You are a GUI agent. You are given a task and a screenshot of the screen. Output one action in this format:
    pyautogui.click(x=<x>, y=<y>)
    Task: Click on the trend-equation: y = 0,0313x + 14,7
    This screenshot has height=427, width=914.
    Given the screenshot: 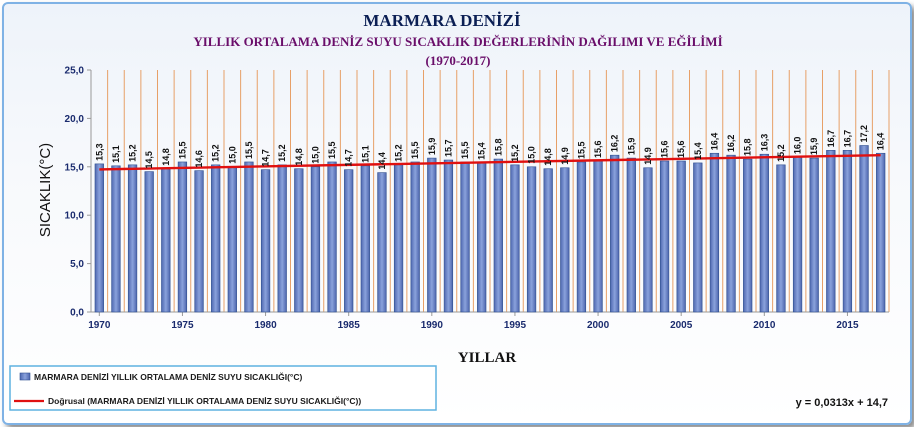 What is the action you would take?
    pyautogui.click(x=842, y=403)
    